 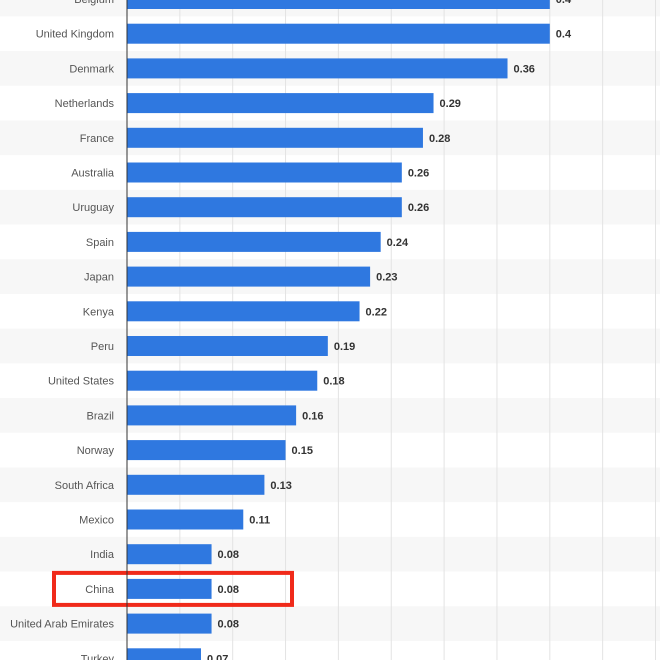 I want to click on value-label: 0.15, so click(x=302, y=451).